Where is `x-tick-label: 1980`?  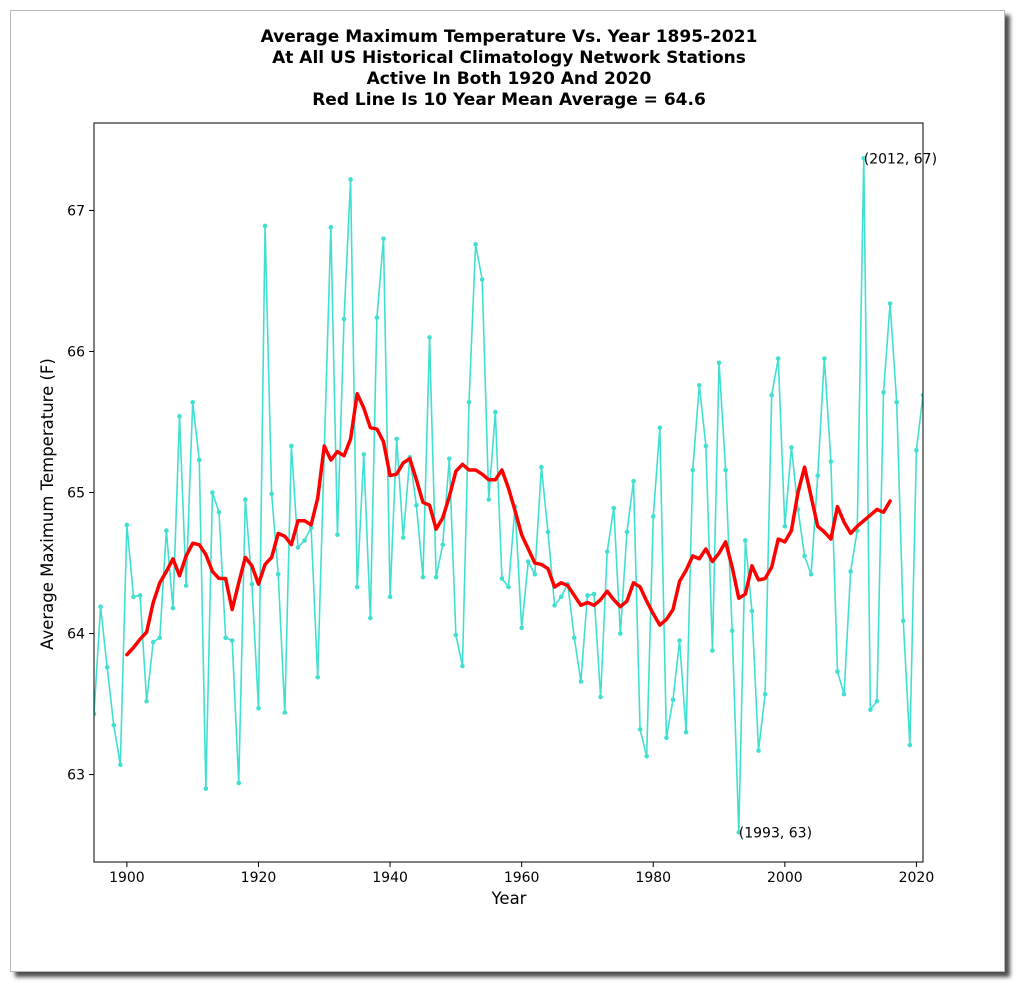
x-tick-label: 1980 is located at coordinates (653, 878).